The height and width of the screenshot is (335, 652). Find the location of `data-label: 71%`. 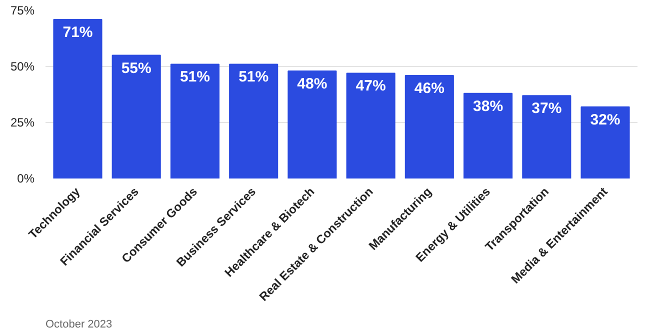

data-label: 71% is located at coordinates (77, 32).